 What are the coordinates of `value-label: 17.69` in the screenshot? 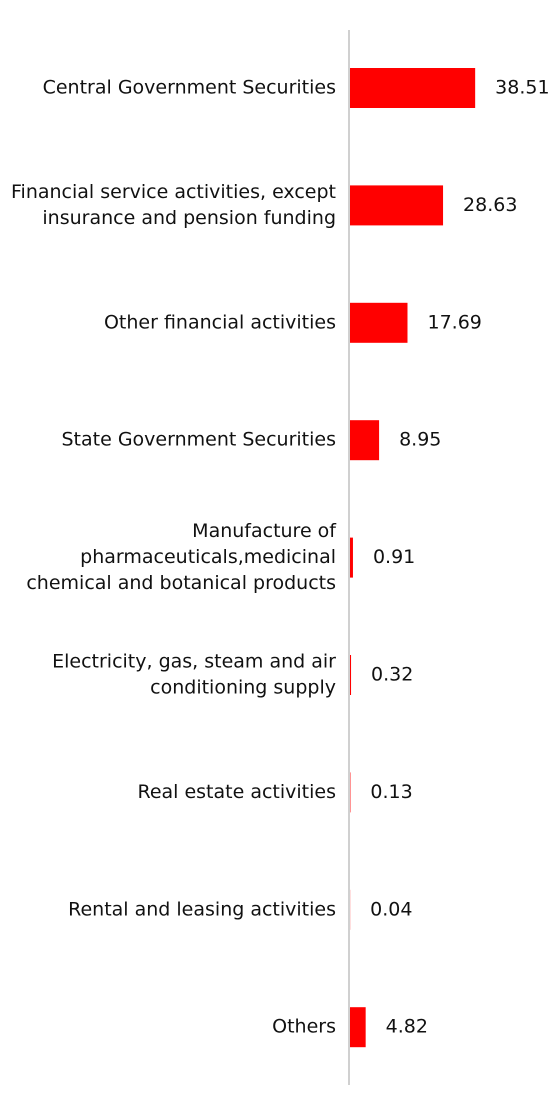 It's located at (454, 322).